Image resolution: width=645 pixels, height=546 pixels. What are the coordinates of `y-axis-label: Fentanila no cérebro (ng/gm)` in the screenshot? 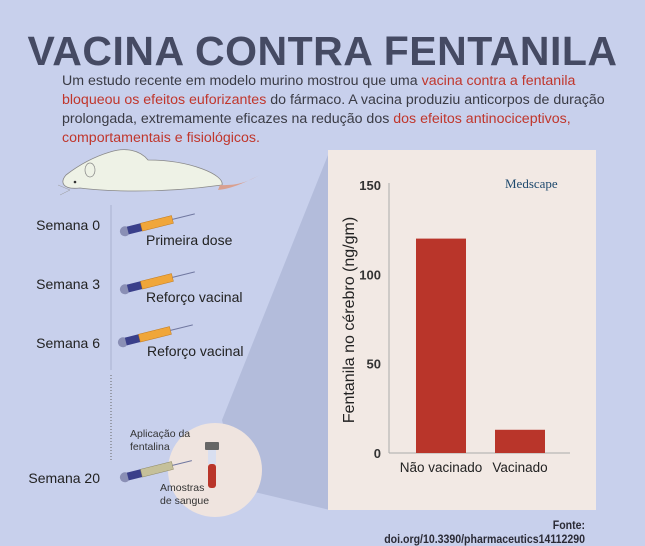 It's located at (349, 320).